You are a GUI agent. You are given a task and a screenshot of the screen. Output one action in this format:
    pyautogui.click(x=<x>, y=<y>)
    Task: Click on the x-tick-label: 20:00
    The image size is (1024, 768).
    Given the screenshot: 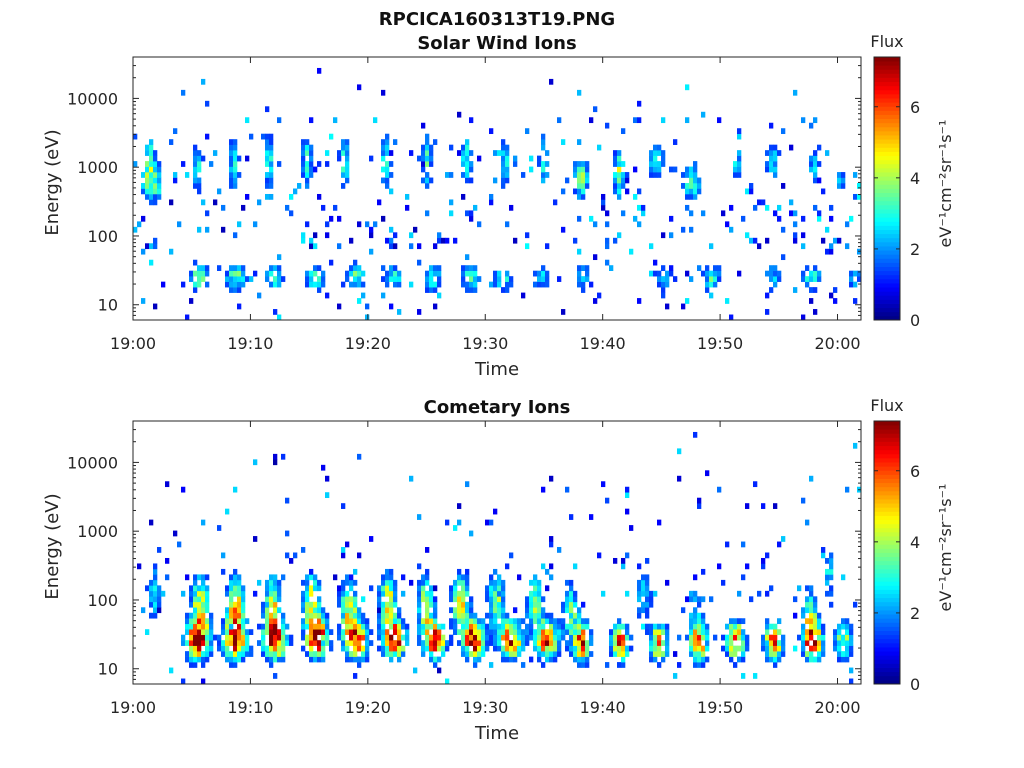 What is the action you would take?
    pyautogui.click(x=837, y=707)
    